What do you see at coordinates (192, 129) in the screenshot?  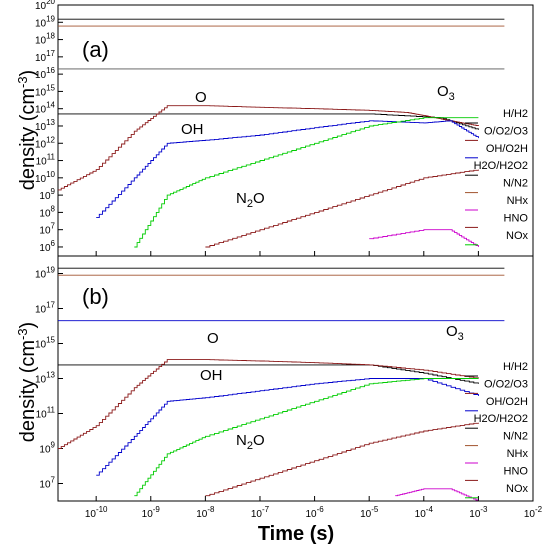 I see `annotation-a-OH: OH` at bounding box center [192, 129].